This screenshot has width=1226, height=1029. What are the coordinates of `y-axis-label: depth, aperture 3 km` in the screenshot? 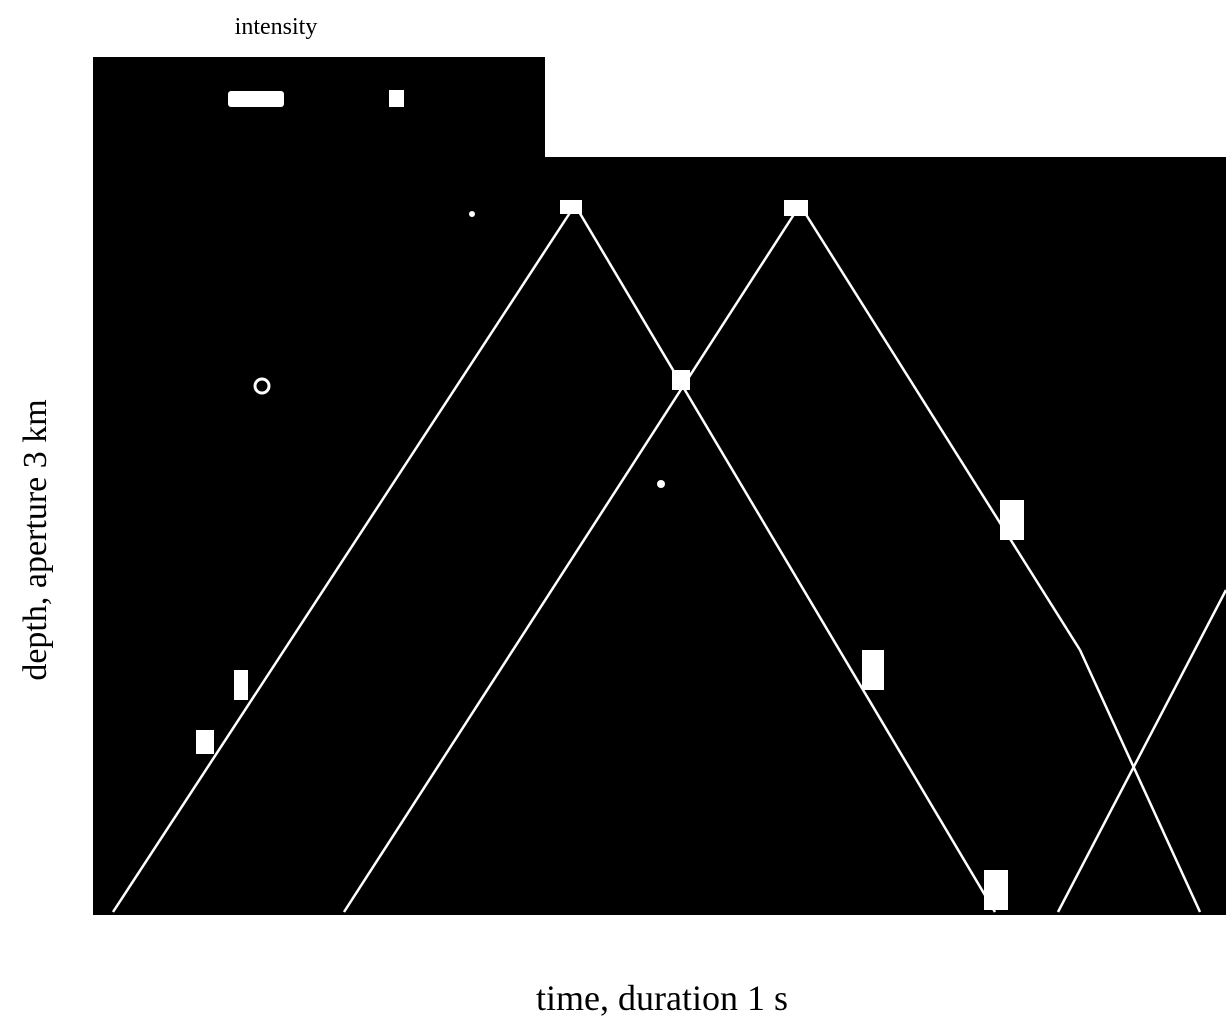 It's located at (35, 539).